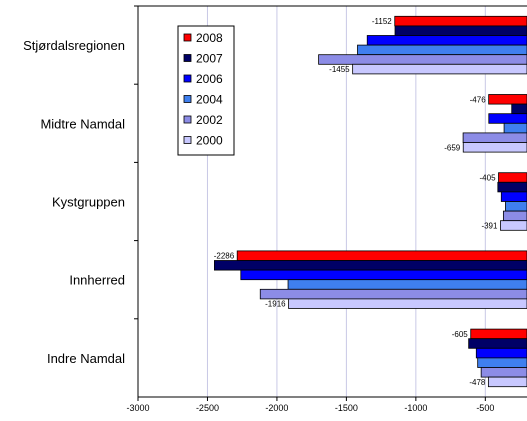  What do you see at coordinates (346, 408) in the screenshot?
I see `x-tick-label: -1500` at bounding box center [346, 408].